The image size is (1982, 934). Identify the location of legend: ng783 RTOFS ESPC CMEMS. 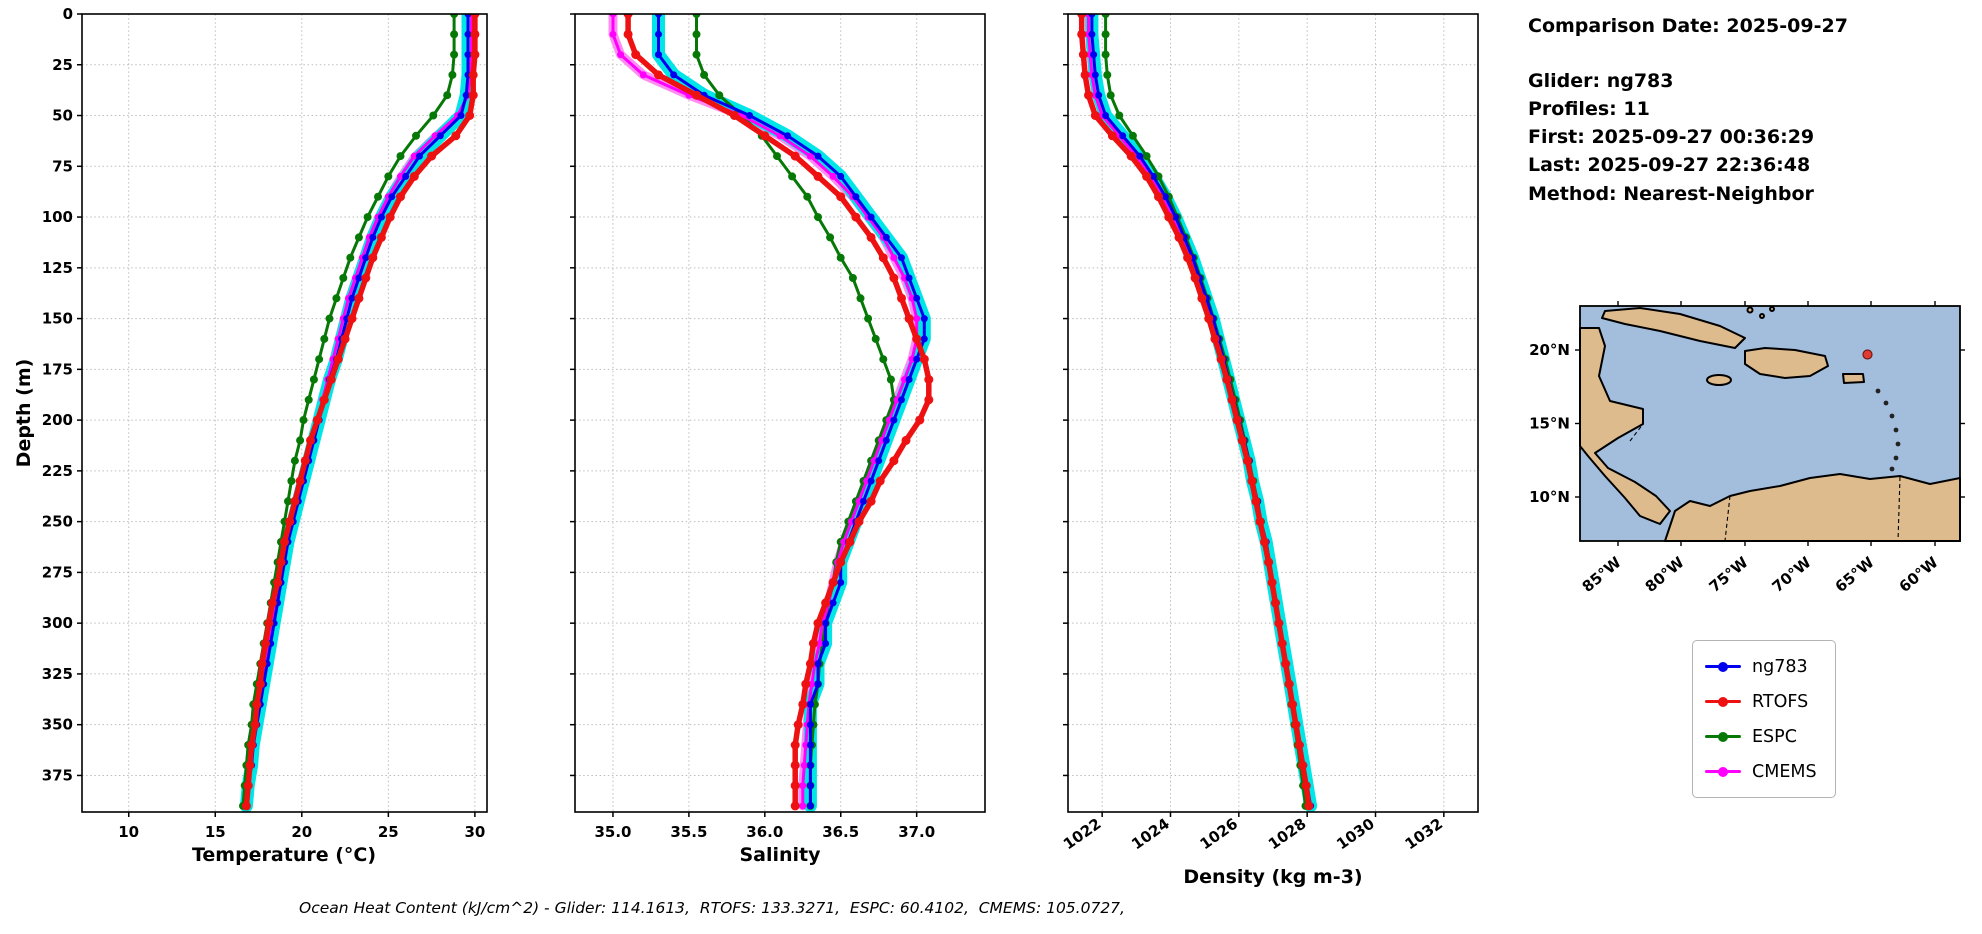
(1764, 719).